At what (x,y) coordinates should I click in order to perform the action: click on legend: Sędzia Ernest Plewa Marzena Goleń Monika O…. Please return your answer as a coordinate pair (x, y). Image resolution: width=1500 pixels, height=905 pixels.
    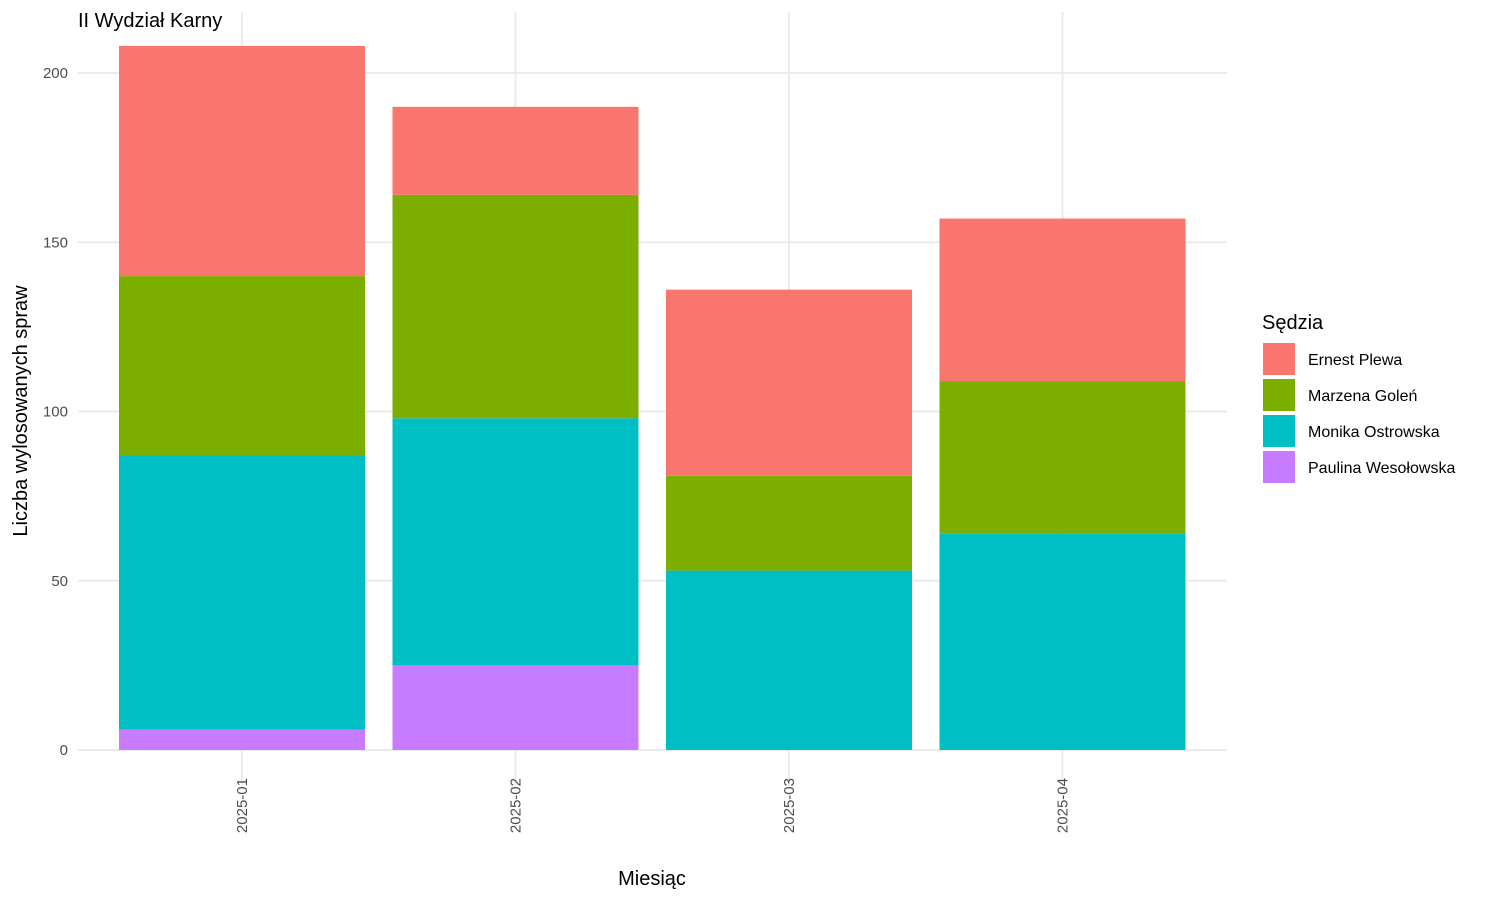
    Looking at the image, I should click on (1358, 397).